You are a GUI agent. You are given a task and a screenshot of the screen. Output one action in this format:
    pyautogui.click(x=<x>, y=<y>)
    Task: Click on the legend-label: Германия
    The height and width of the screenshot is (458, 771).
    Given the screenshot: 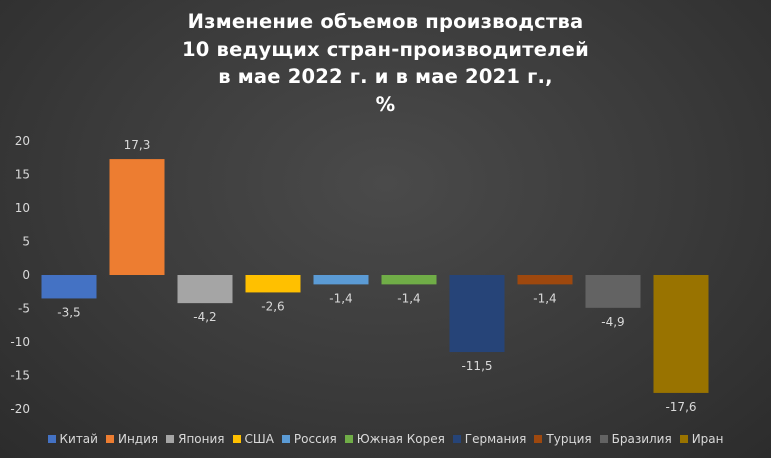 What is the action you would take?
    pyautogui.click(x=495, y=439)
    